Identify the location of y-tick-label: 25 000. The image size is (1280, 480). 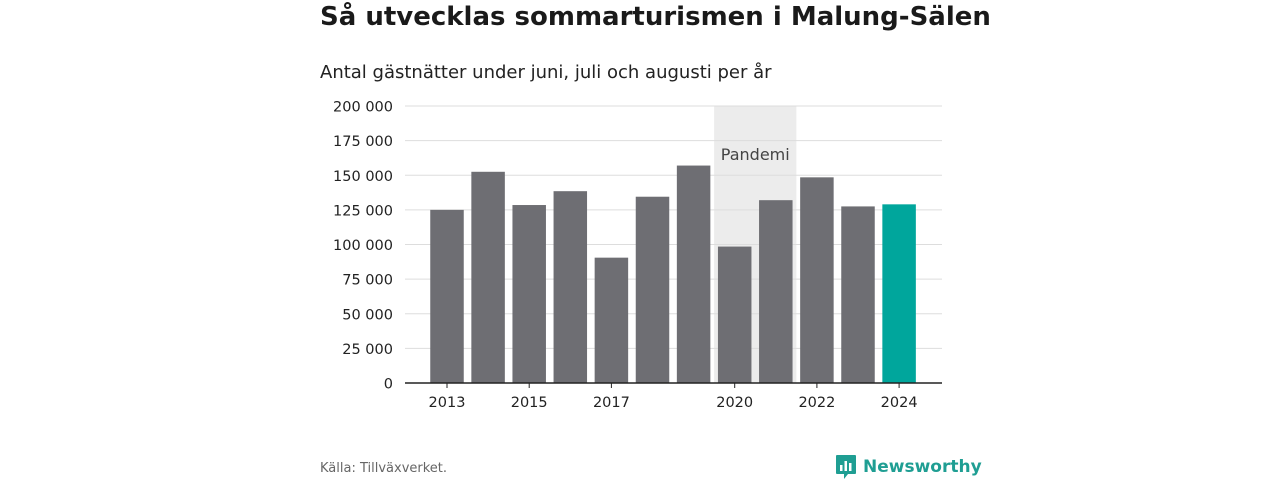
(367, 350).